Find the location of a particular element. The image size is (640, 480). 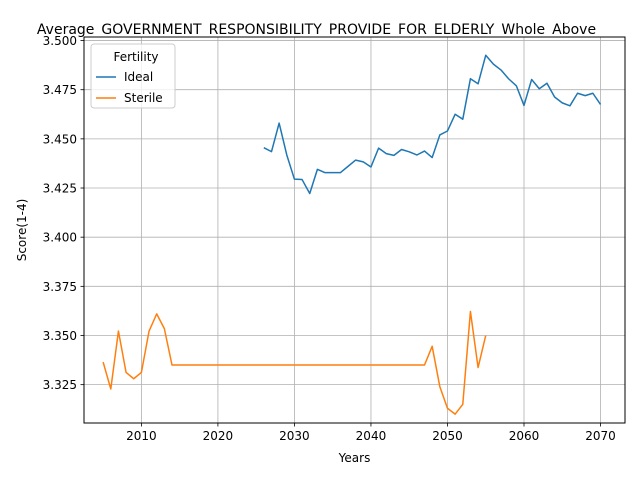

legend-label-ideal: Ideal is located at coordinates (138, 77).